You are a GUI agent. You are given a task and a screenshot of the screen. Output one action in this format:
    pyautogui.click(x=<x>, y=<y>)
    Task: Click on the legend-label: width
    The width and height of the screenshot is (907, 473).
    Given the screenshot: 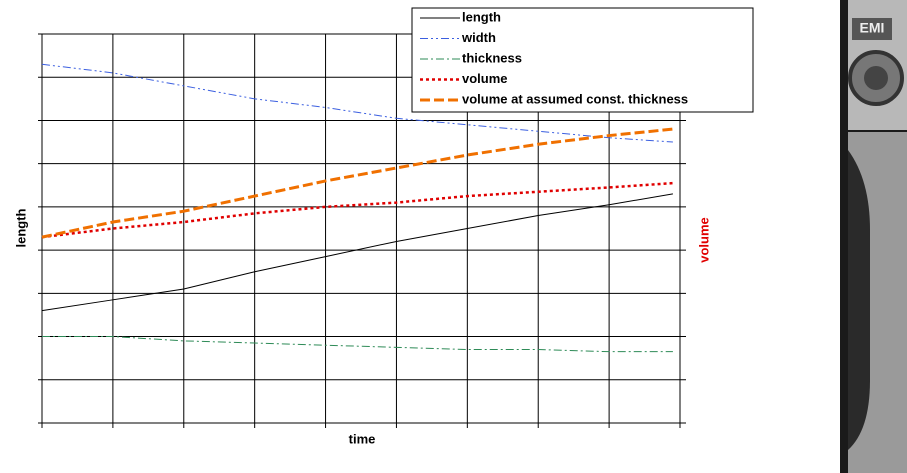 What is the action you would take?
    pyautogui.click(x=478, y=37)
    